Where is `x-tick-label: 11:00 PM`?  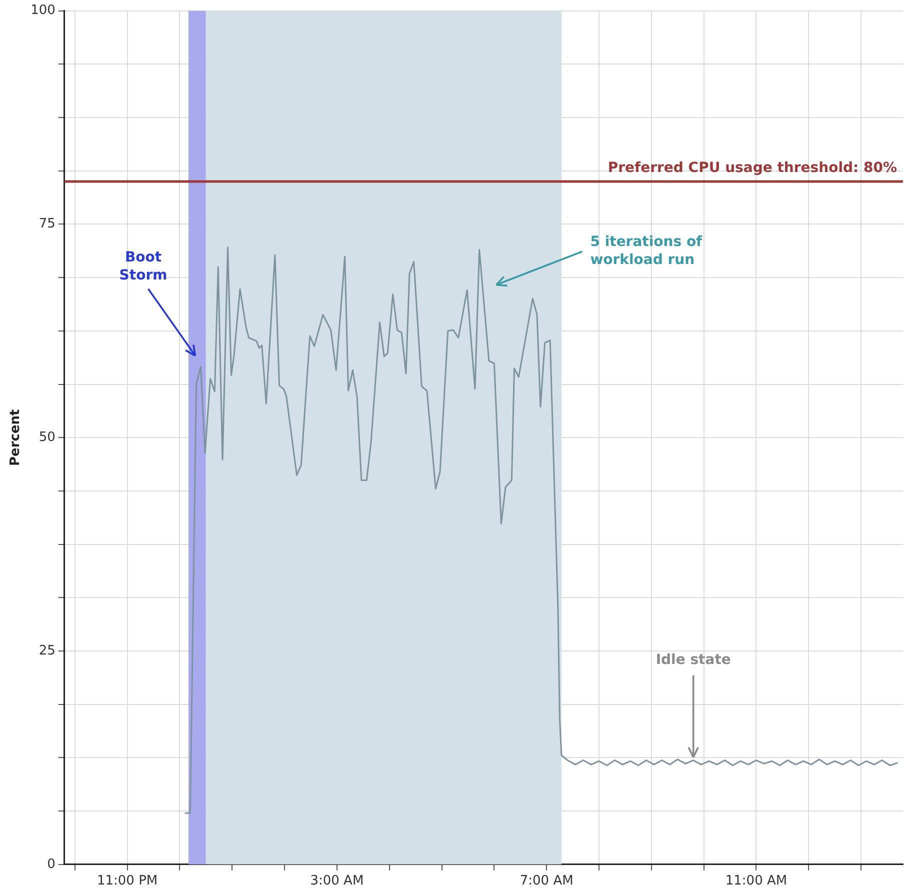 x-tick-label: 11:00 PM is located at coordinates (127, 881).